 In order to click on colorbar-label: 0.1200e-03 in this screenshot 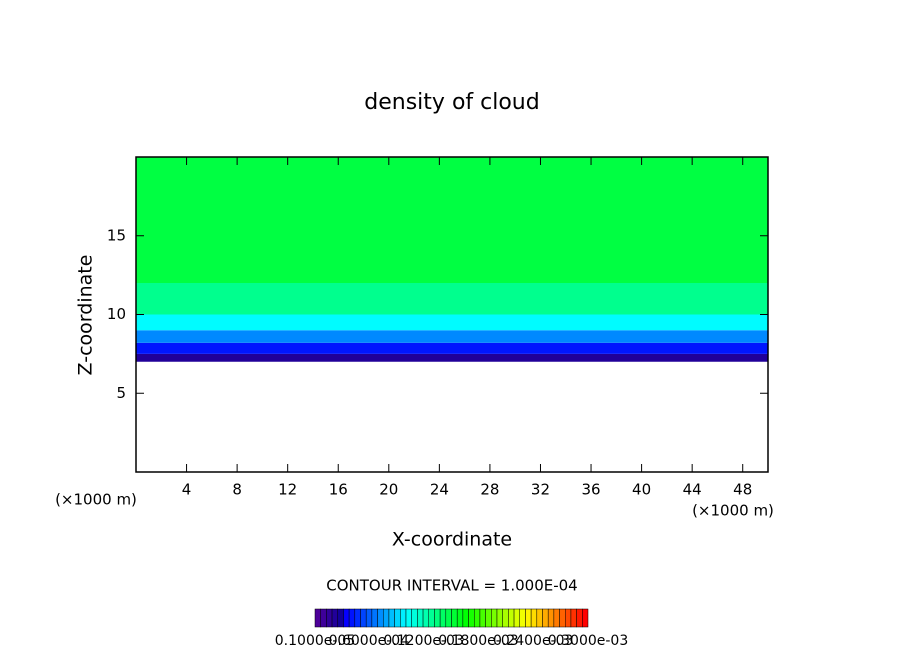, I will do `click(423, 641)`.